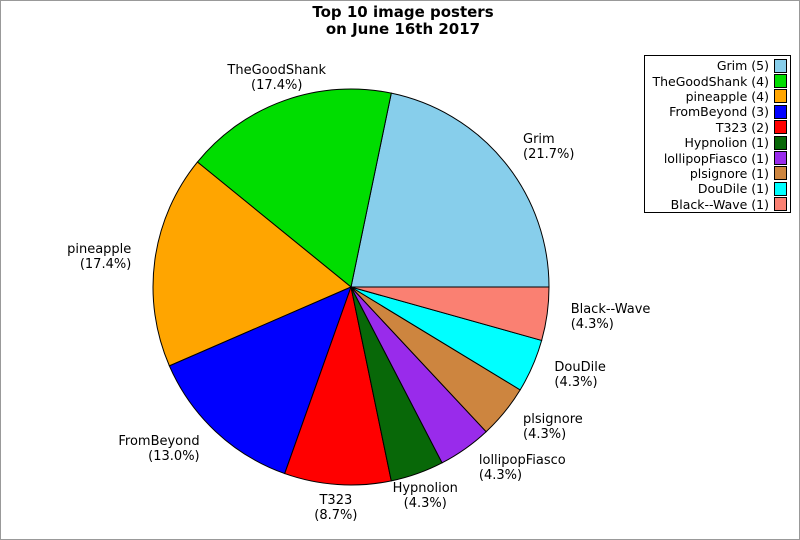 This screenshot has width=800, height=540. I want to click on slice-label-percent: (8.7%), so click(336, 516).